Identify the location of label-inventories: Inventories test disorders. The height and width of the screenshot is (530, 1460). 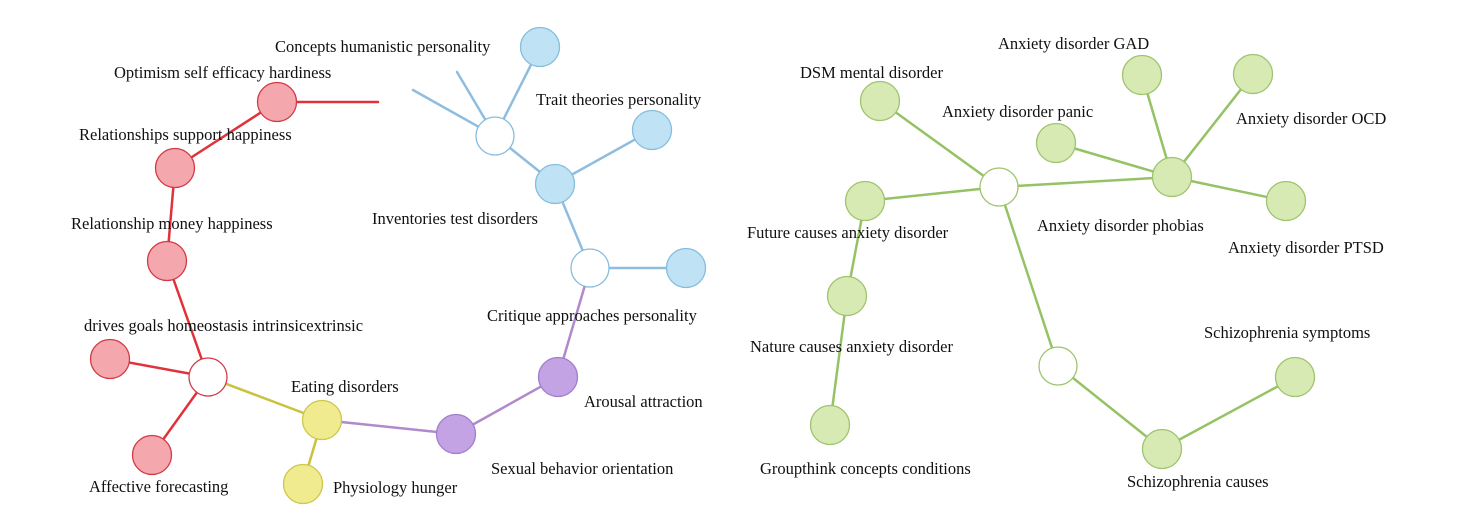
(455, 218).